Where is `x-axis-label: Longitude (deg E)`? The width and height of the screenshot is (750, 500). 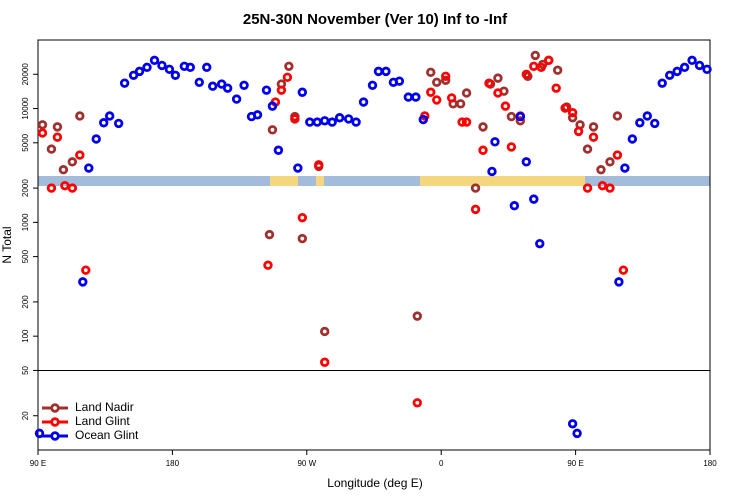 x-axis-label: Longitude (deg E) is located at coordinates (374, 483).